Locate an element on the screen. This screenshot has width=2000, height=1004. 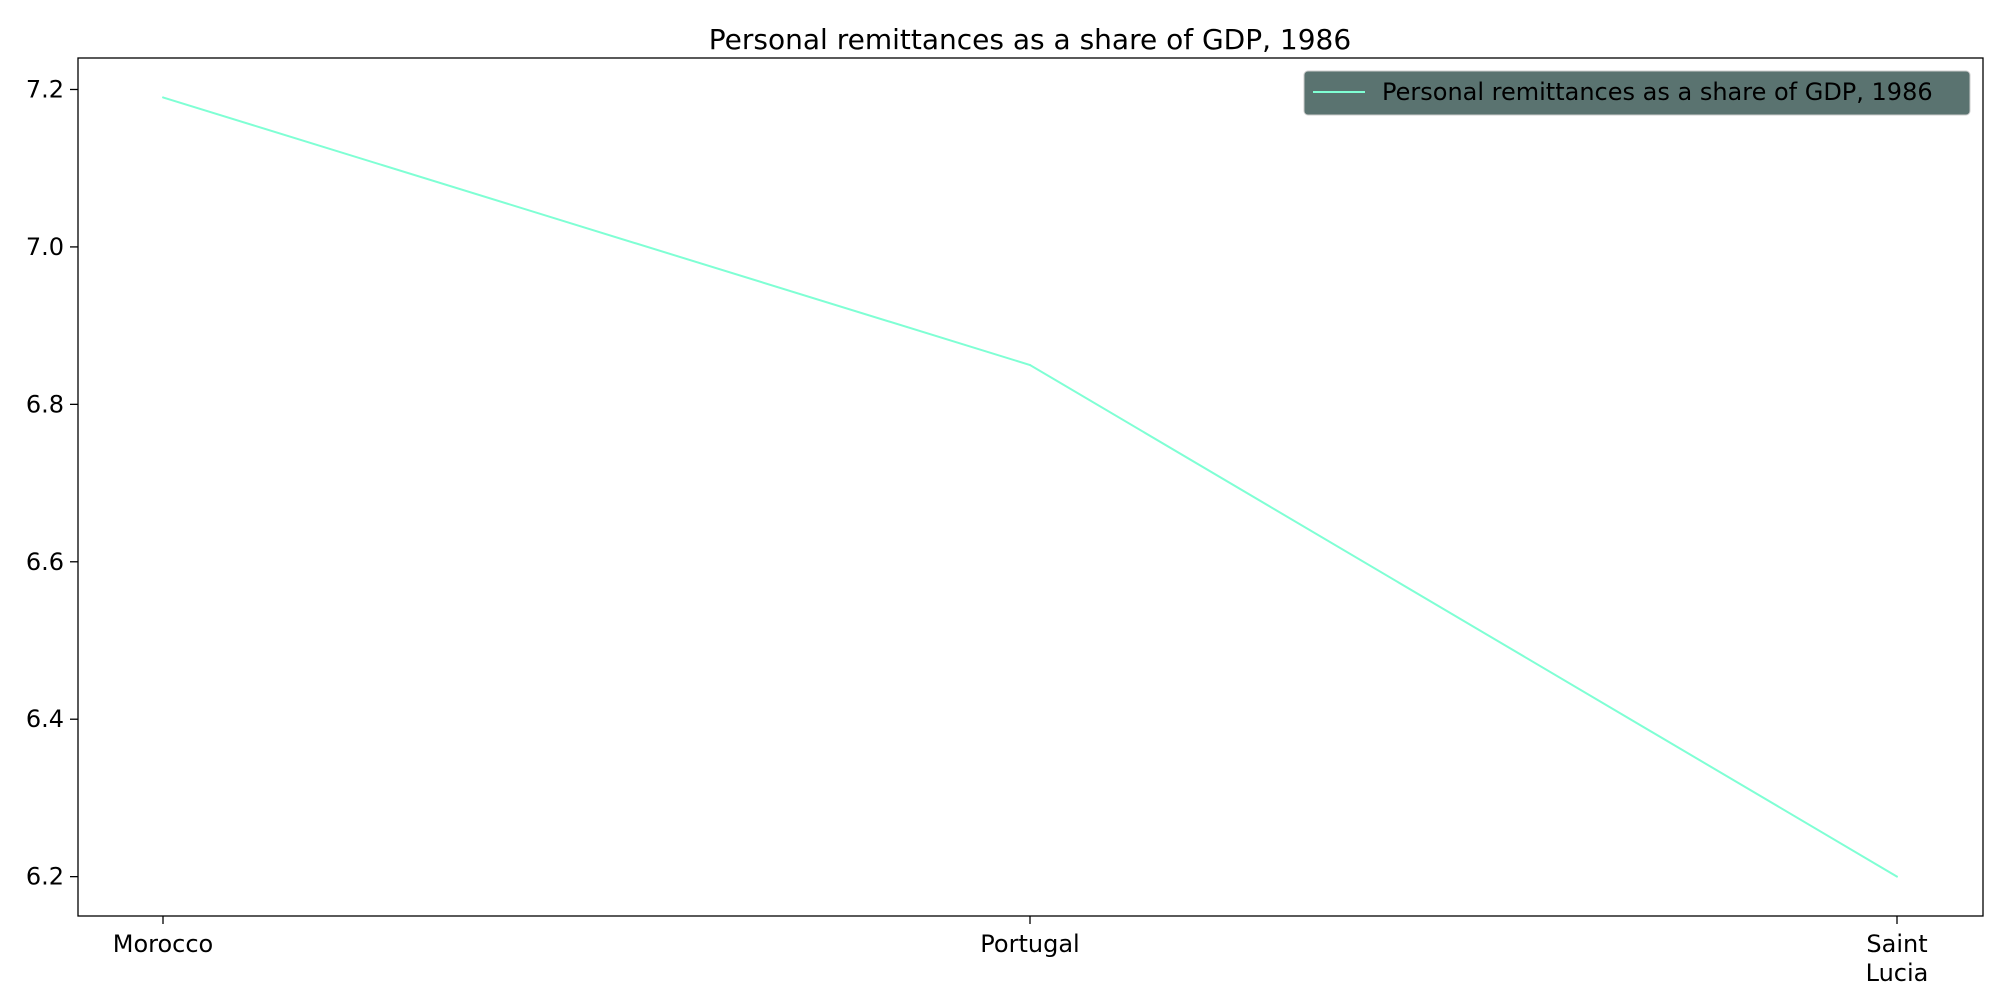
x-axis: Morocco Portugal Saint Lucia is located at coordinates (1021, 951).